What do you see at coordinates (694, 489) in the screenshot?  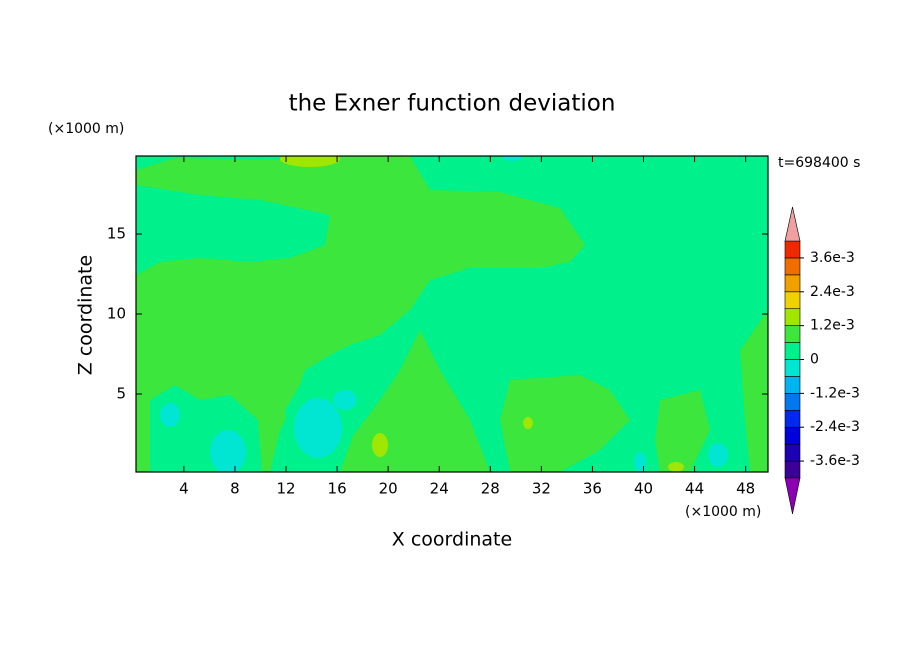 I see `x-tick-label: 44` at bounding box center [694, 489].